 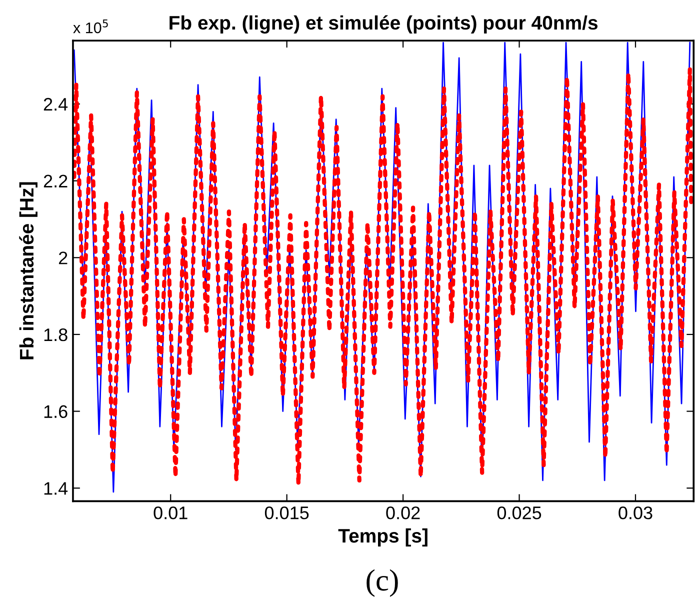 I want to click on y-tick-label: 2.2, so click(x=56, y=181).